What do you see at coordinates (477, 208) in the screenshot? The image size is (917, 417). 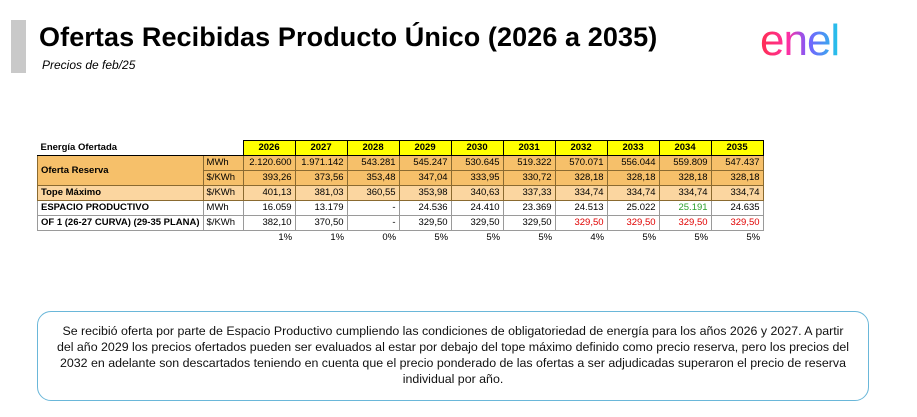 I see `value-cell: 24.410` at bounding box center [477, 208].